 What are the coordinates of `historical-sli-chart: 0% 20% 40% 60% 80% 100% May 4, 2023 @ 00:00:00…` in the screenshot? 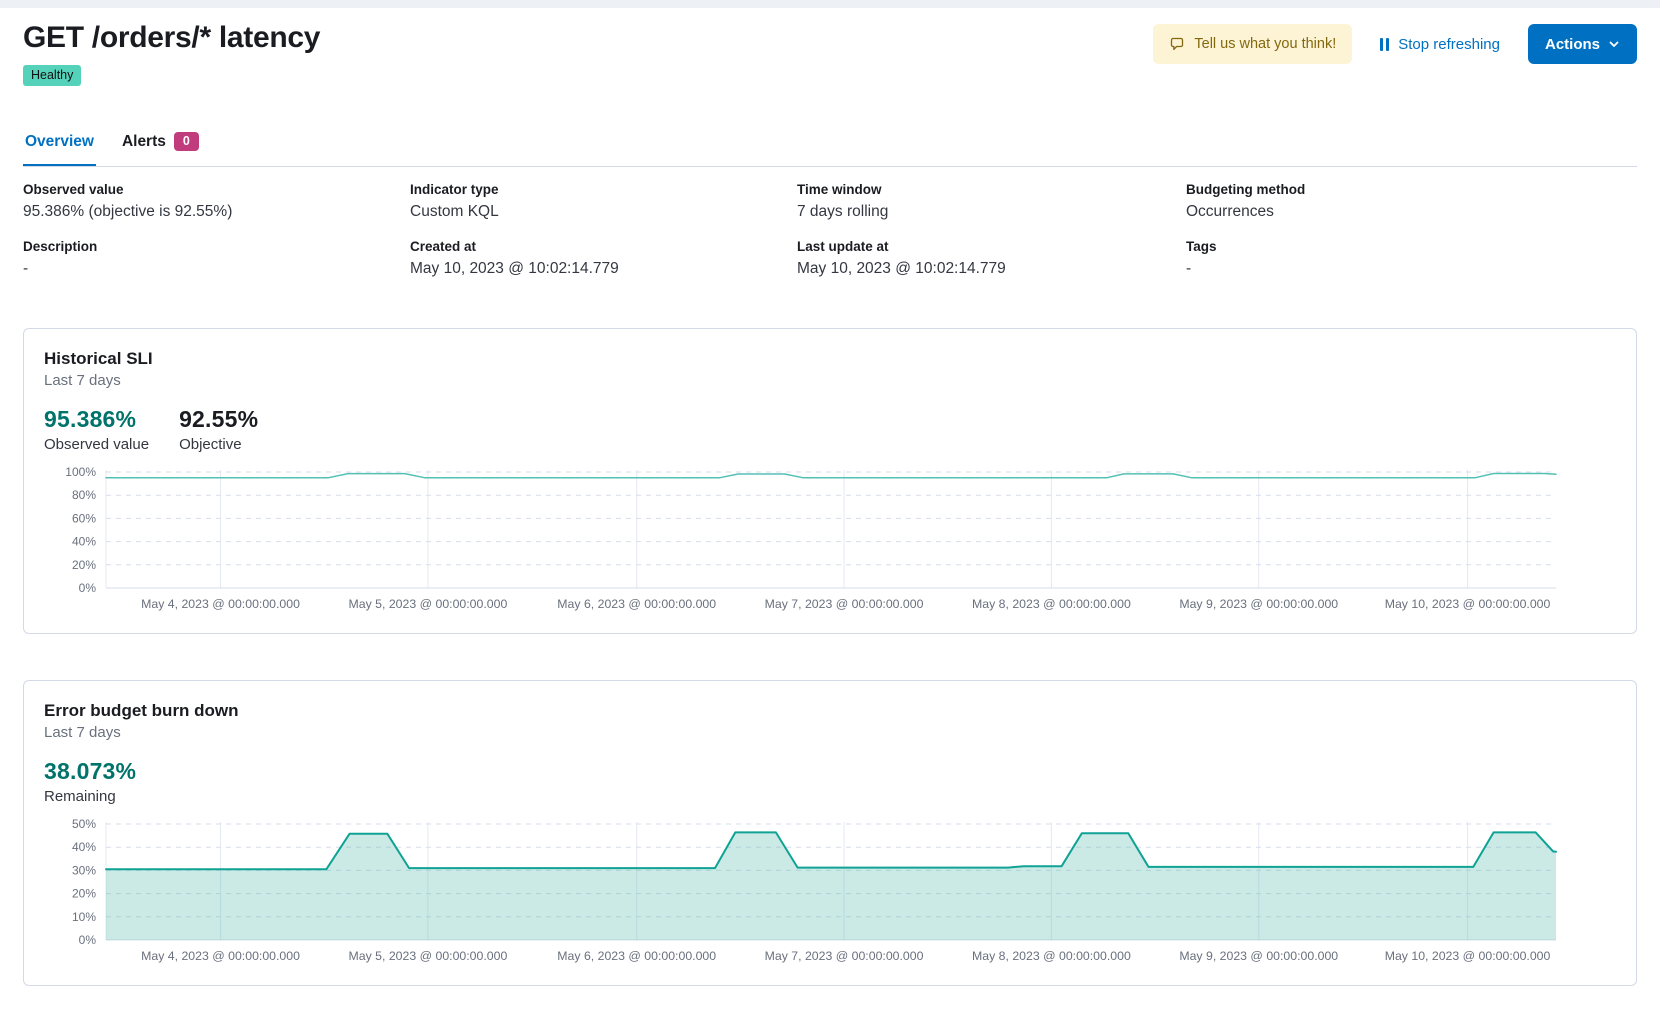 It's located at (830, 539).